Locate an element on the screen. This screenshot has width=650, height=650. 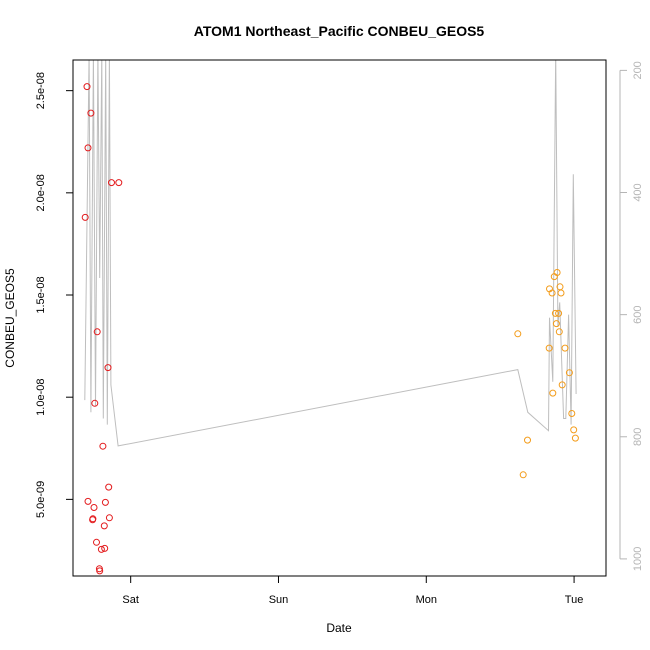
chart-title: ATOM1 Northeast_Pacific CONBEU_GEOS5 is located at coordinates (339, 31).